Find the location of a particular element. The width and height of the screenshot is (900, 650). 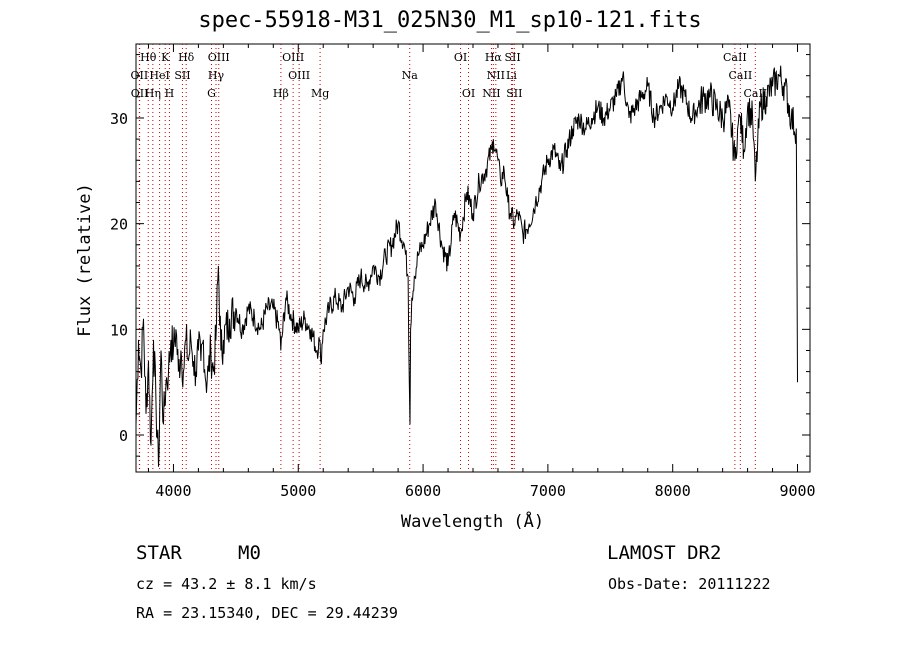

line-label: K is located at coordinates (165, 57).